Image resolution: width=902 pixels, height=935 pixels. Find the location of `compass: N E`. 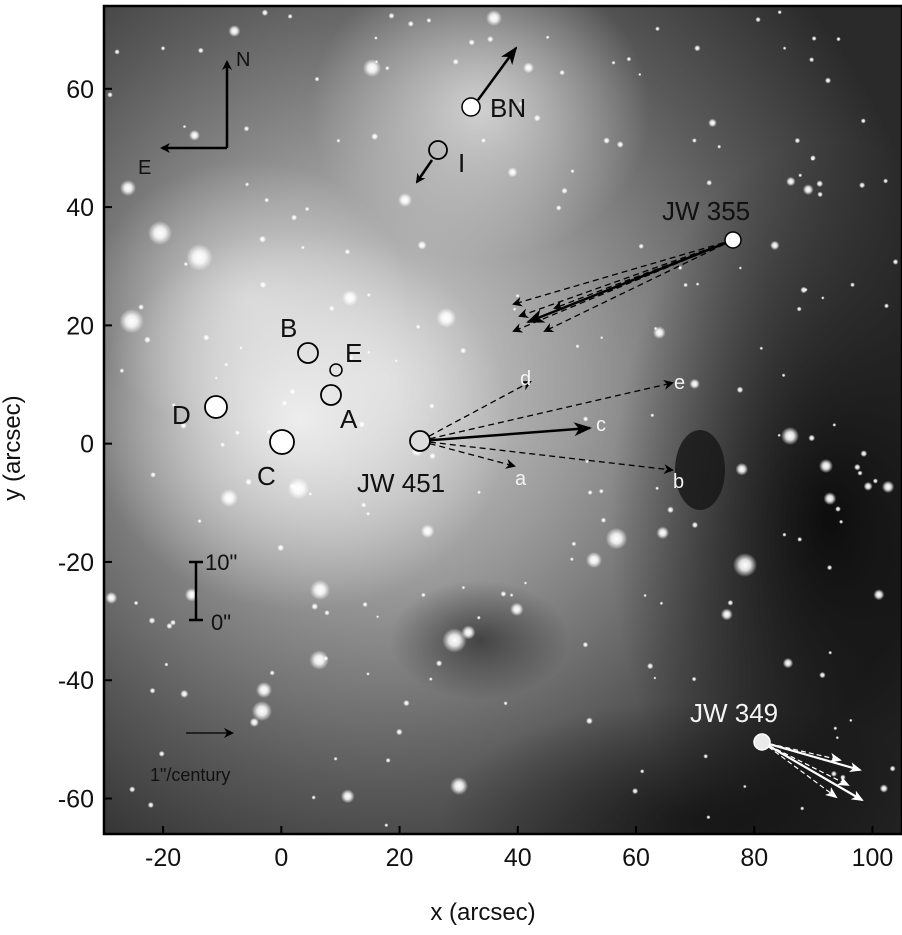

compass: N E is located at coordinates (194, 114).